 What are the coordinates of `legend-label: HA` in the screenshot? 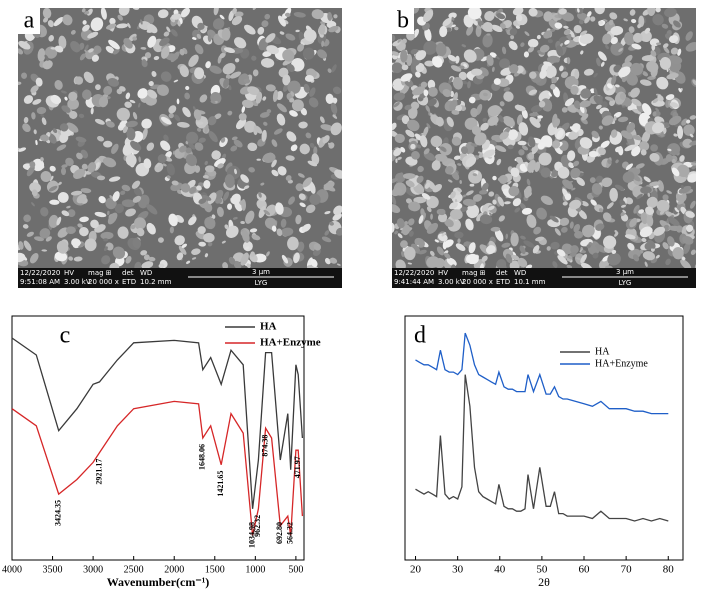 It's located at (602, 351).